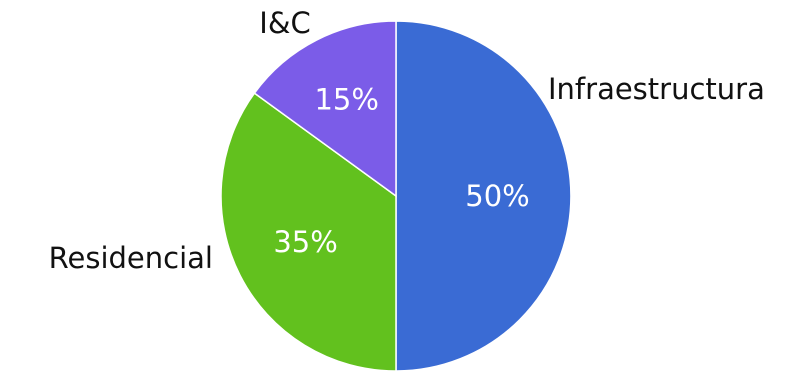 The width and height of the screenshot is (789, 371). What do you see at coordinates (131, 258) in the screenshot?
I see `pie-category-label-residencial: Residencial` at bounding box center [131, 258].